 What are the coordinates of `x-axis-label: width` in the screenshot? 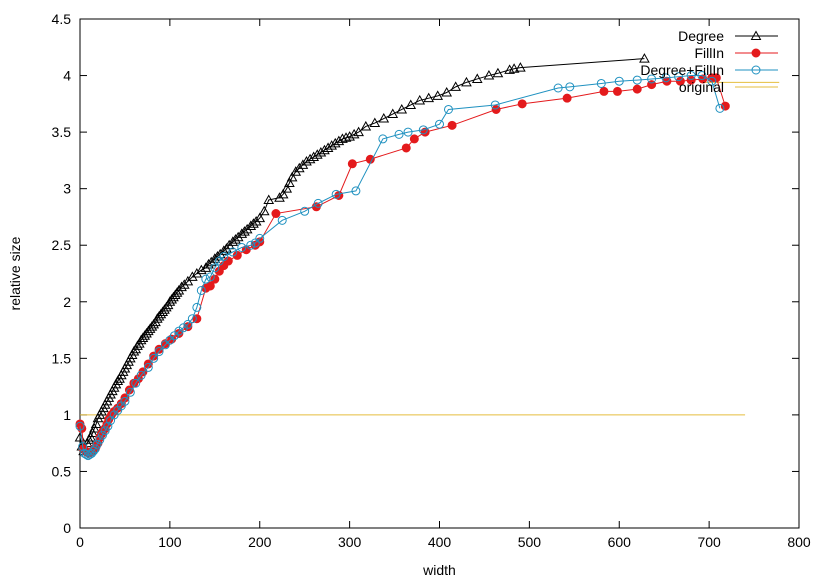 It's located at (439, 570).